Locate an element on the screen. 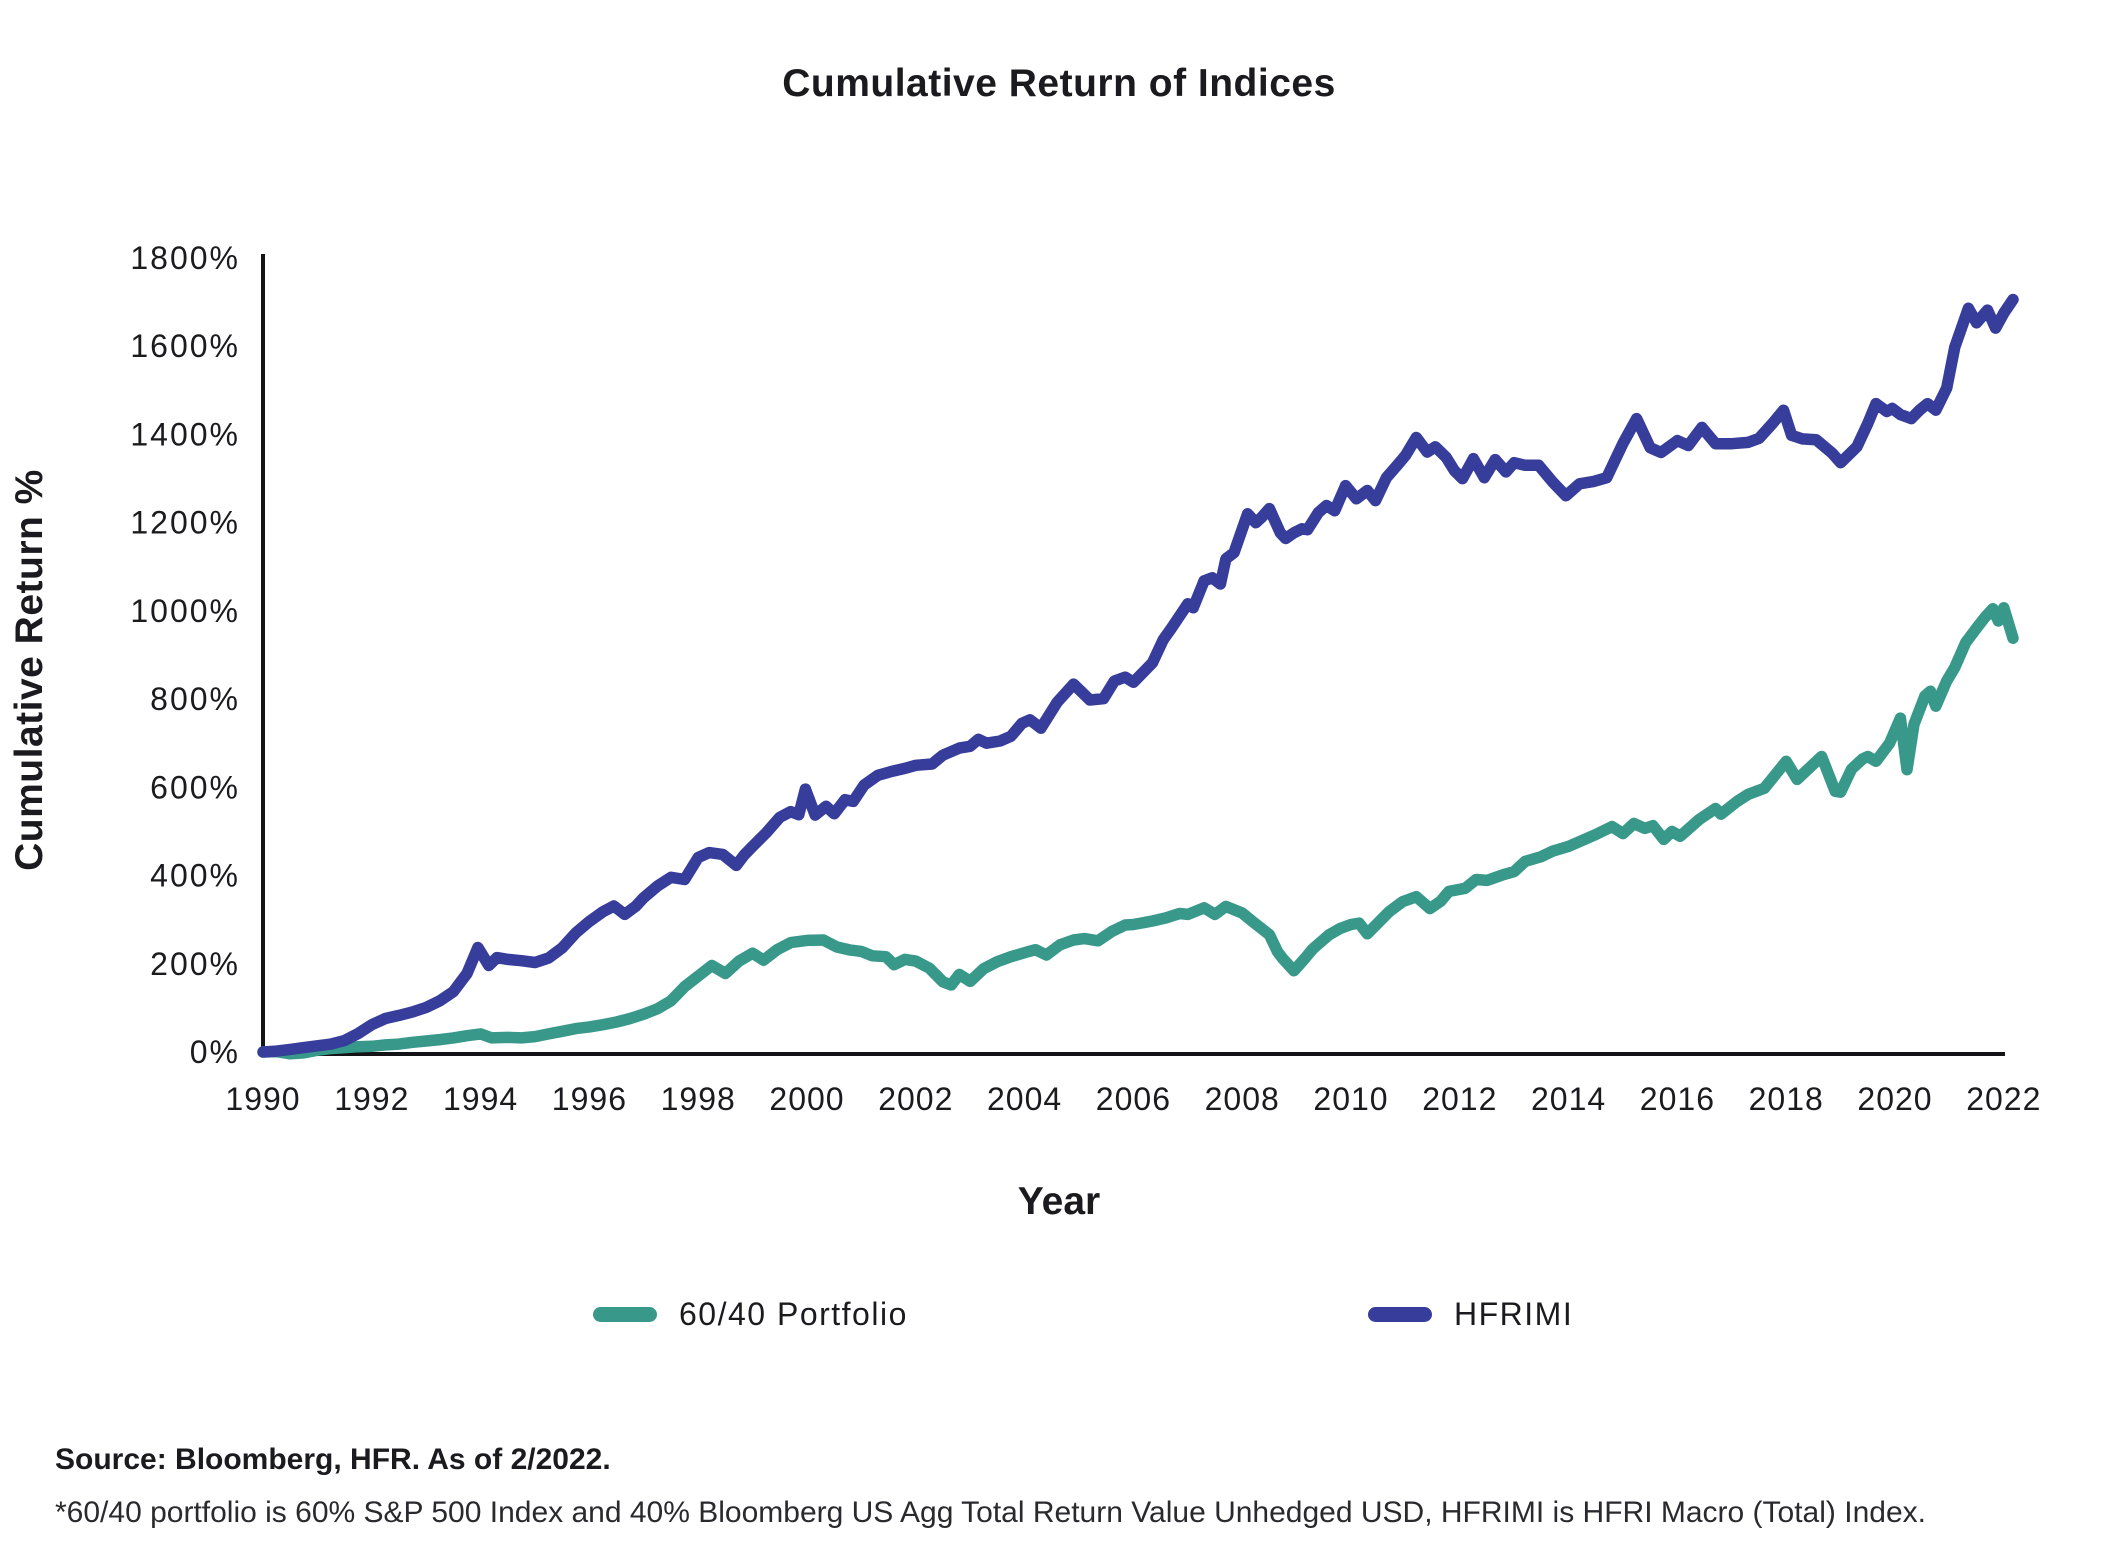 This screenshot has height=1554, width=2118. x-tick-label: 2002 is located at coordinates (915, 1099).